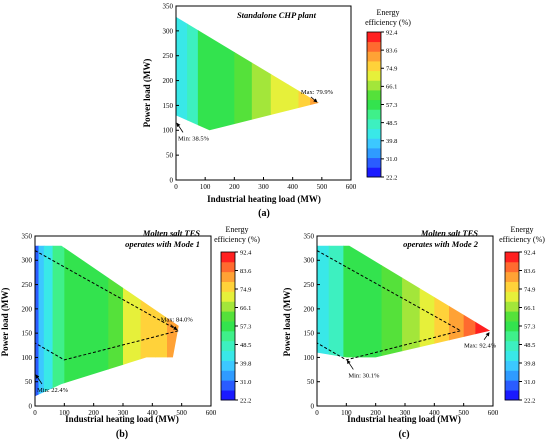 This screenshot has width=550, height=442. Describe the element at coordinates (309, 261) in the screenshot. I see `y-tick-label-6: 300` at that location.